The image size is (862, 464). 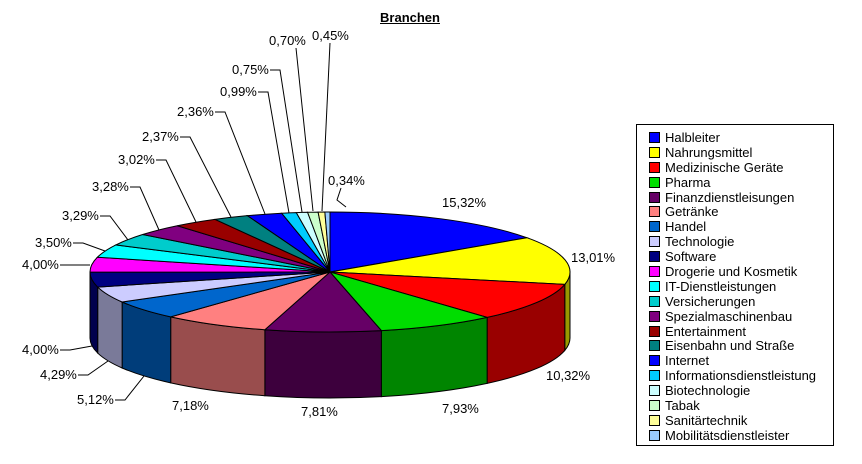 What do you see at coordinates (346, 180) in the screenshot?
I see `percent-label: 0,34%` at bounding box center [346, 180].